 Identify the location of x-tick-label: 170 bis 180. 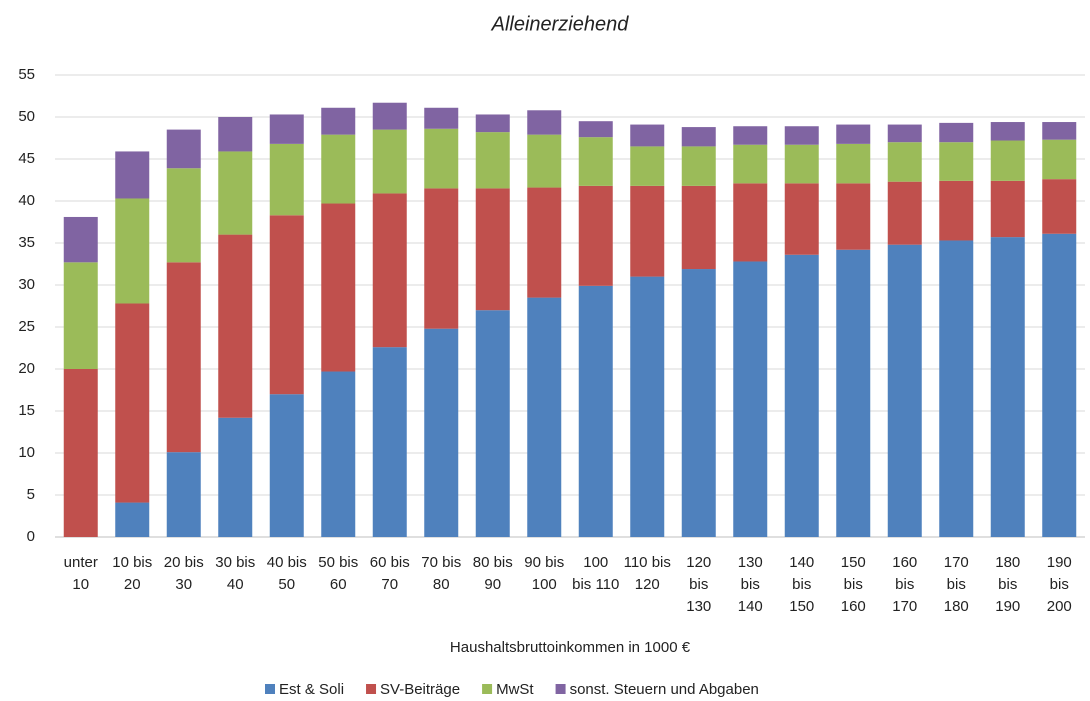
(956, 584).